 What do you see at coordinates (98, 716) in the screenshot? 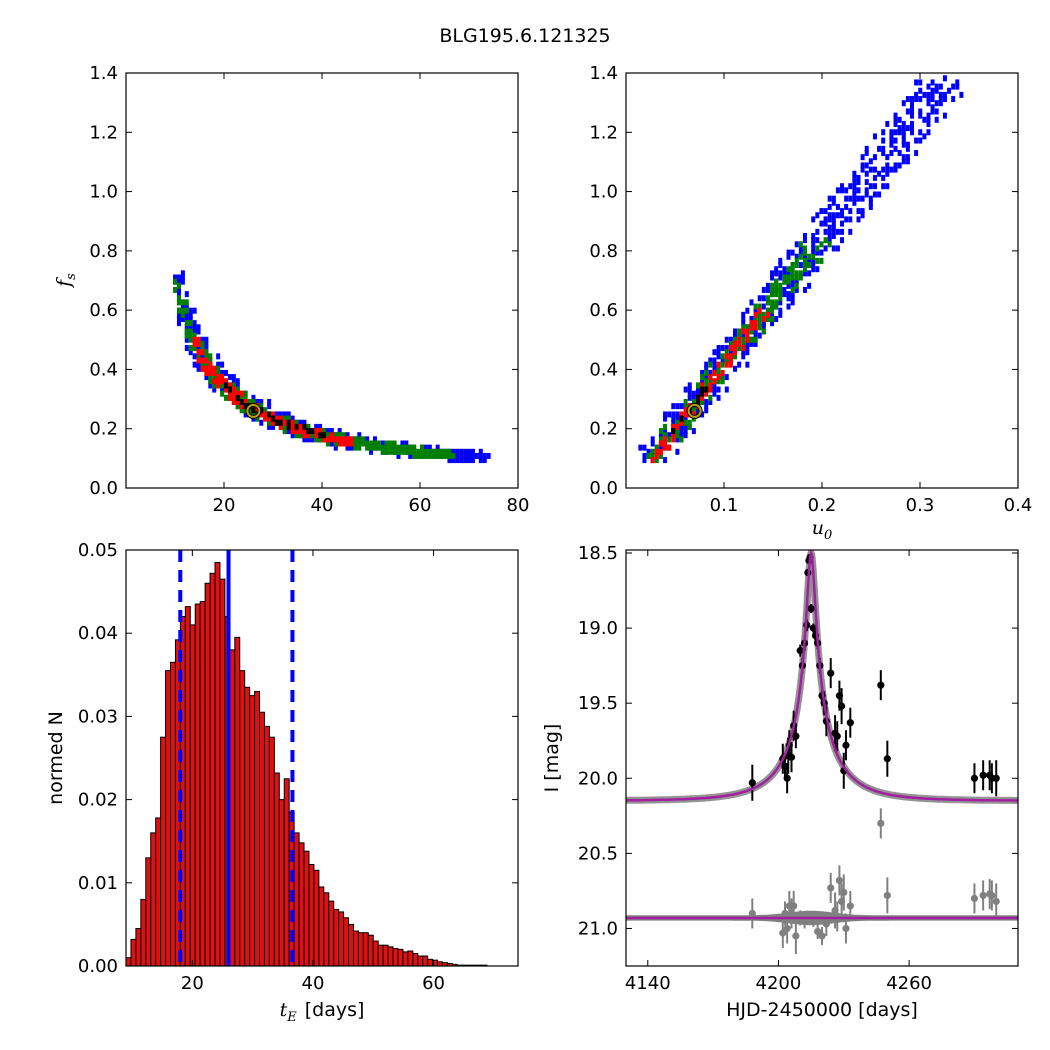
I see `y-tick-label: 0.03` at bounding box center [98, 716].